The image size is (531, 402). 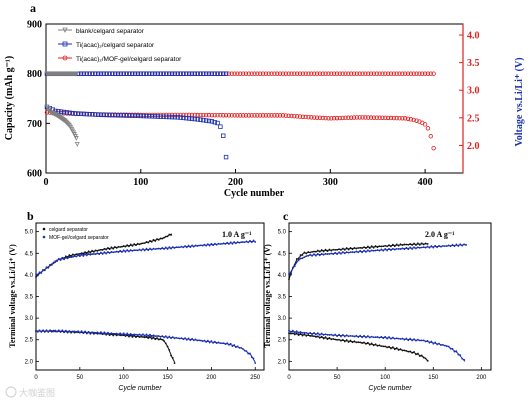 I want to click on y-tick-label: 600, so click(x=34, y=174).